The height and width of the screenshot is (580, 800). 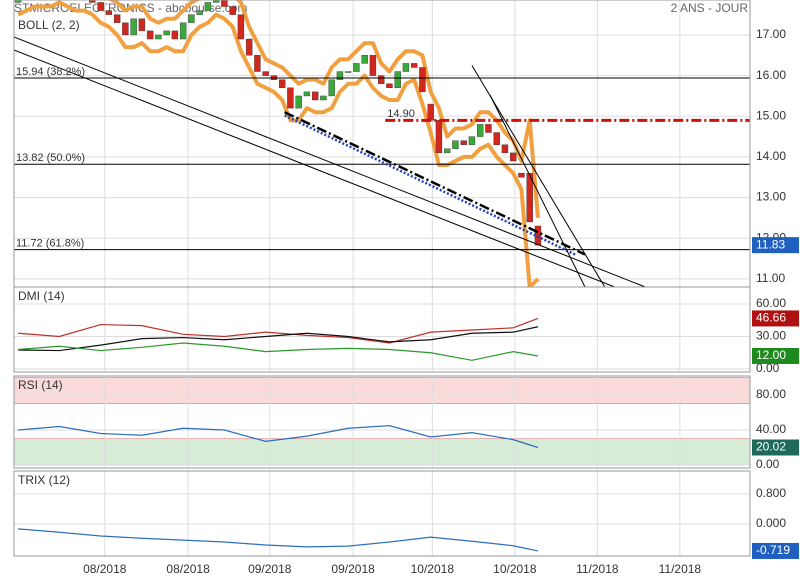 I want to click on value-tag-label: 11.83, so click(x=770, y=244).